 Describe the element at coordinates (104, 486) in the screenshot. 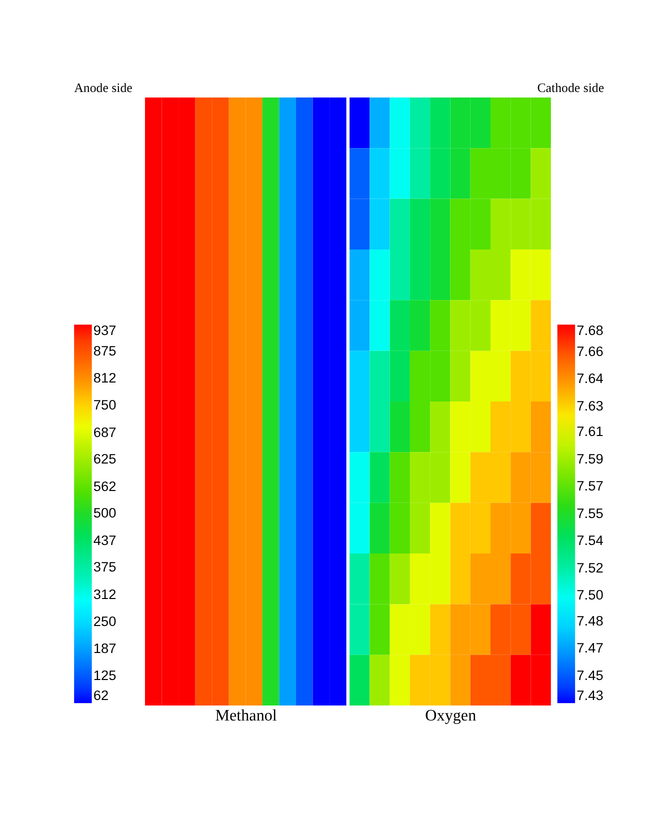

I see `color-bar-label: 562` at that location.